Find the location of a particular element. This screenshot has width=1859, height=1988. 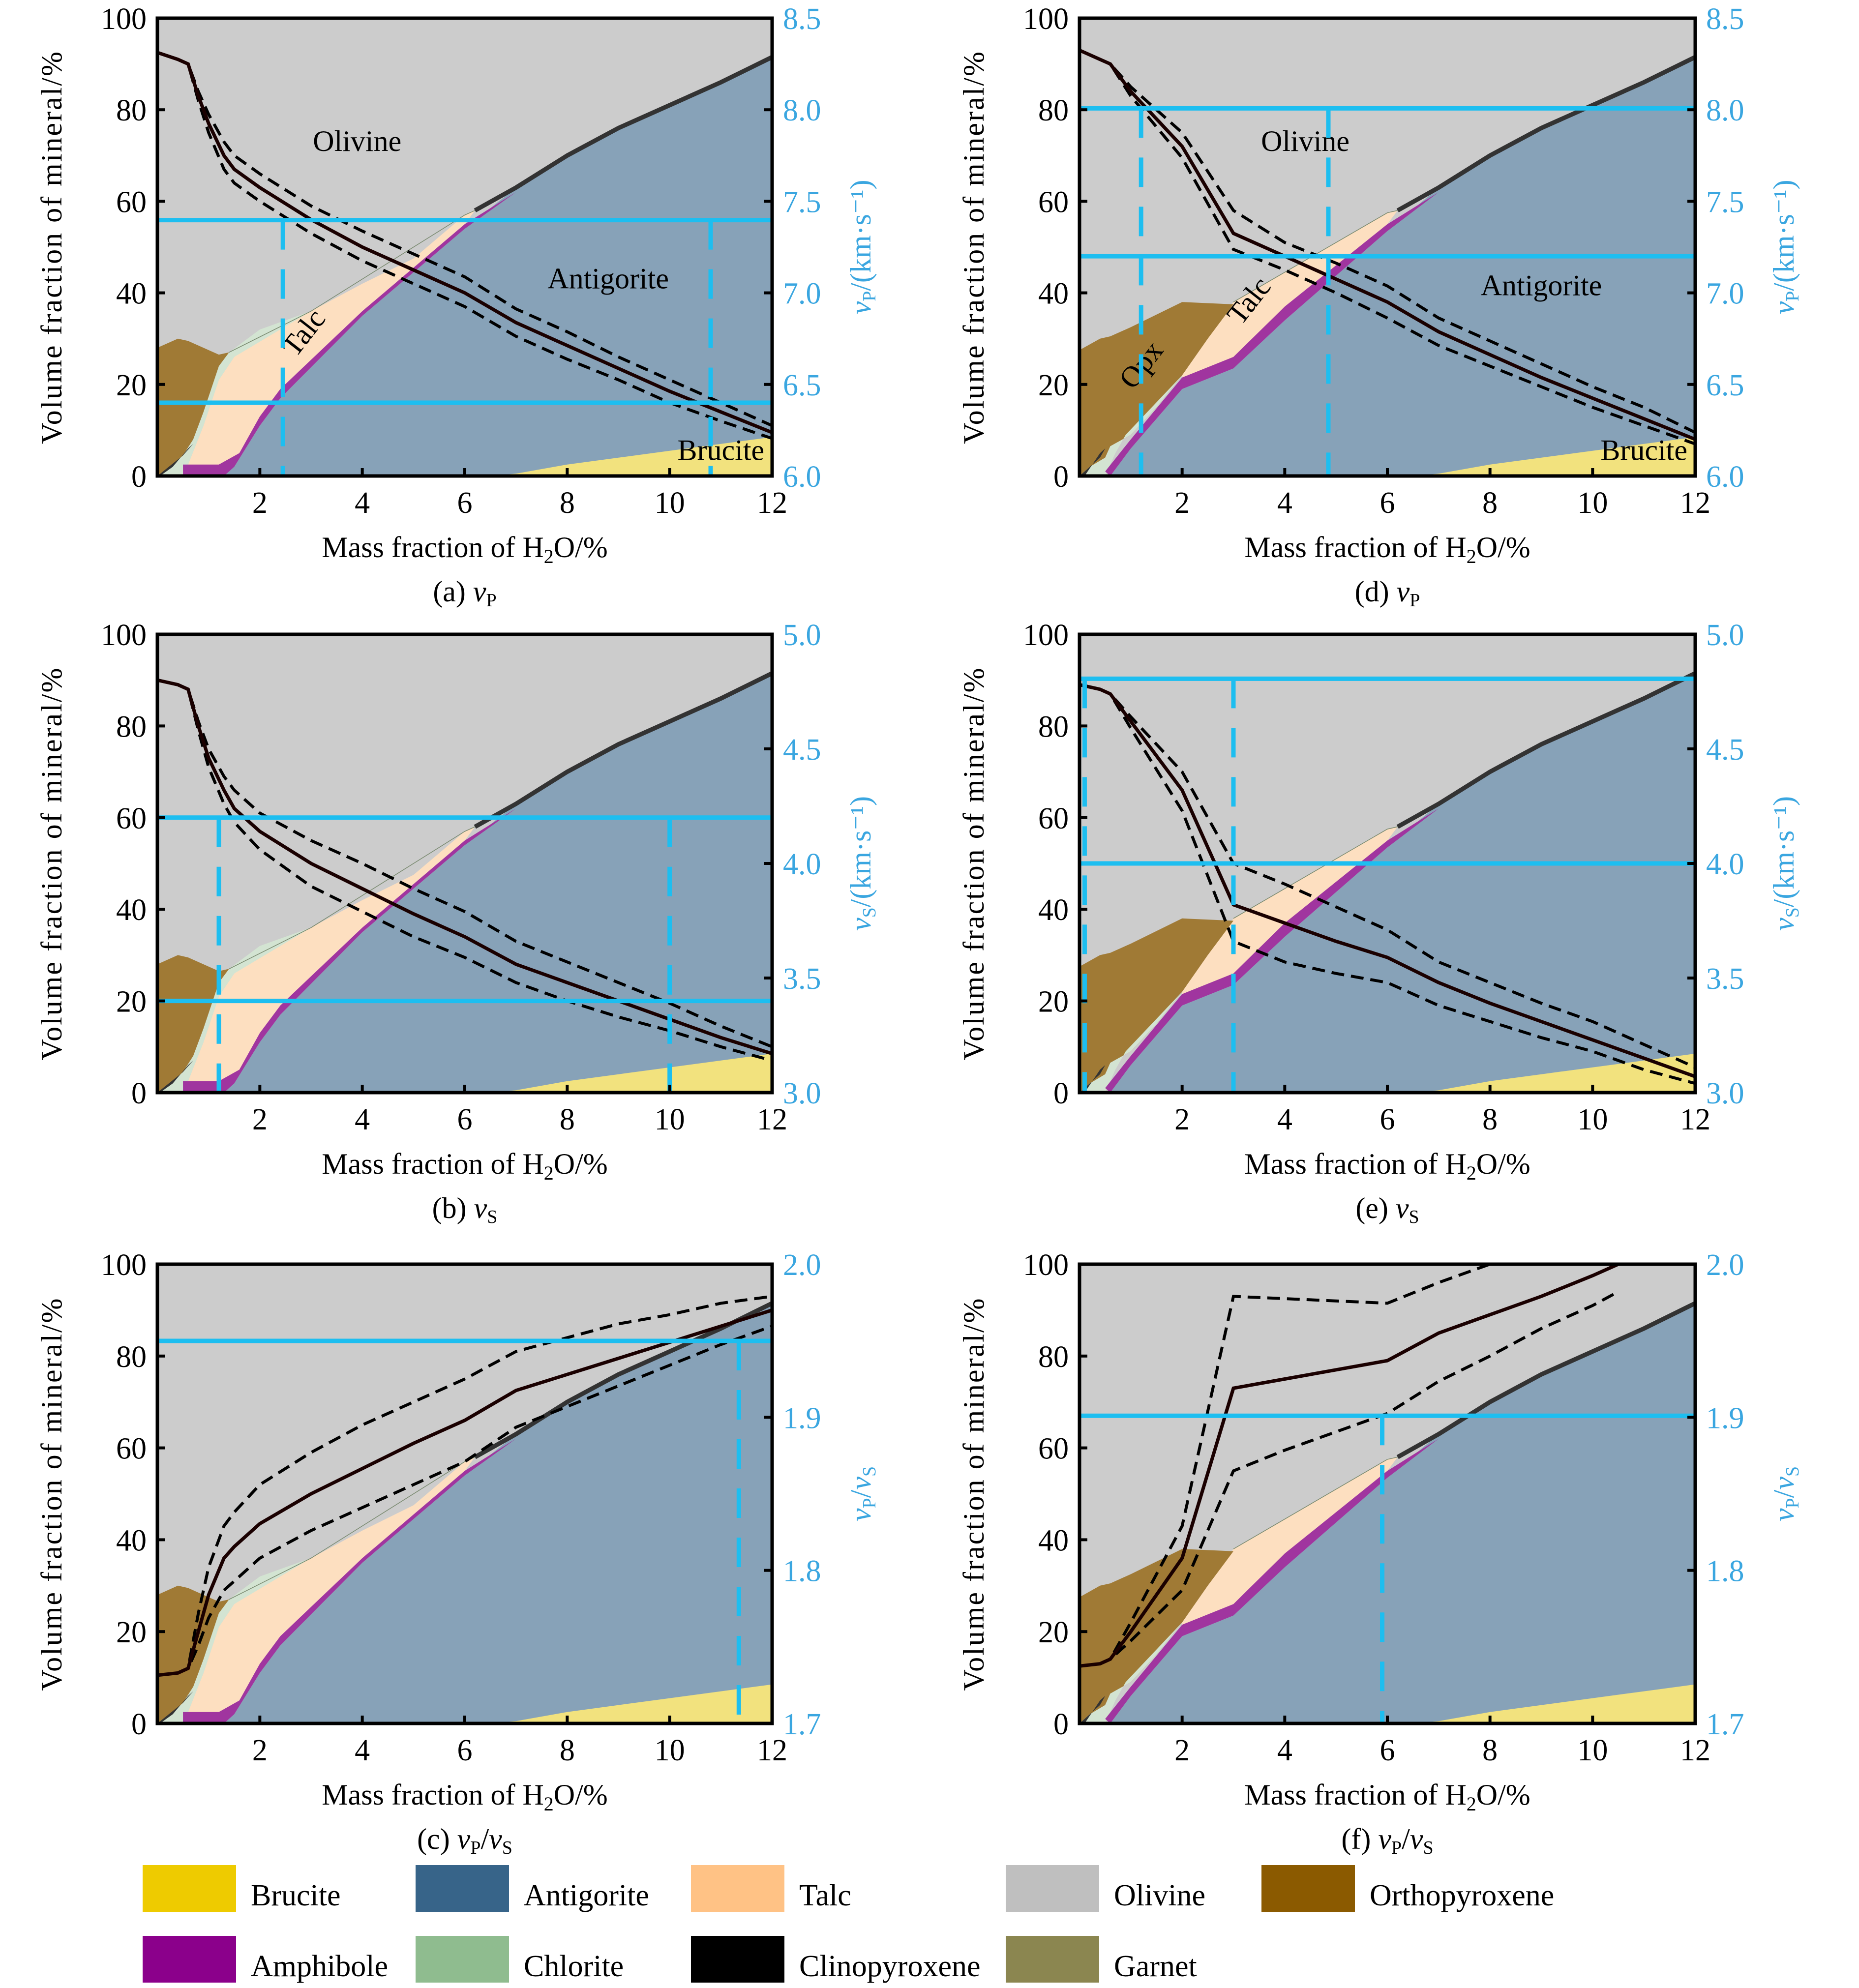

right-y-tick-label: 4.0 is located at coordinates (1725, 865).